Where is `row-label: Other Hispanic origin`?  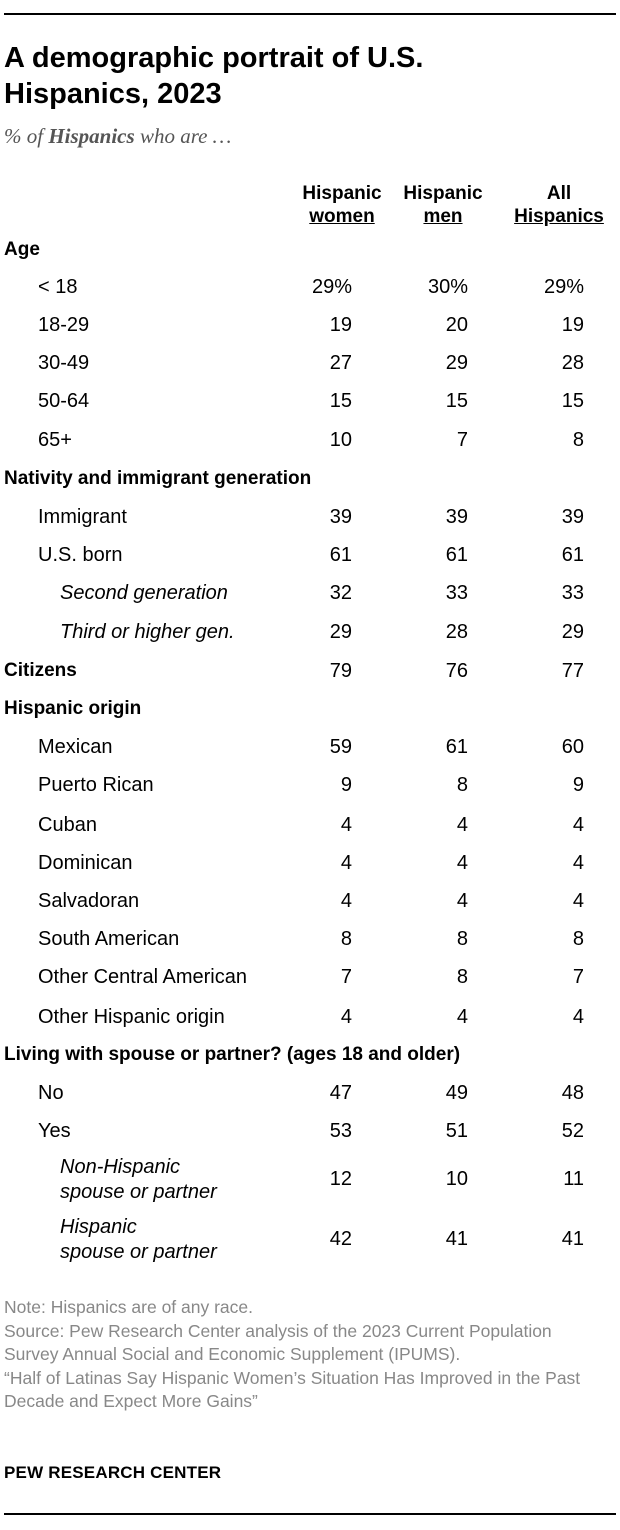
row-label: Other Hispanic origin is located at coordinates (131, 1017).